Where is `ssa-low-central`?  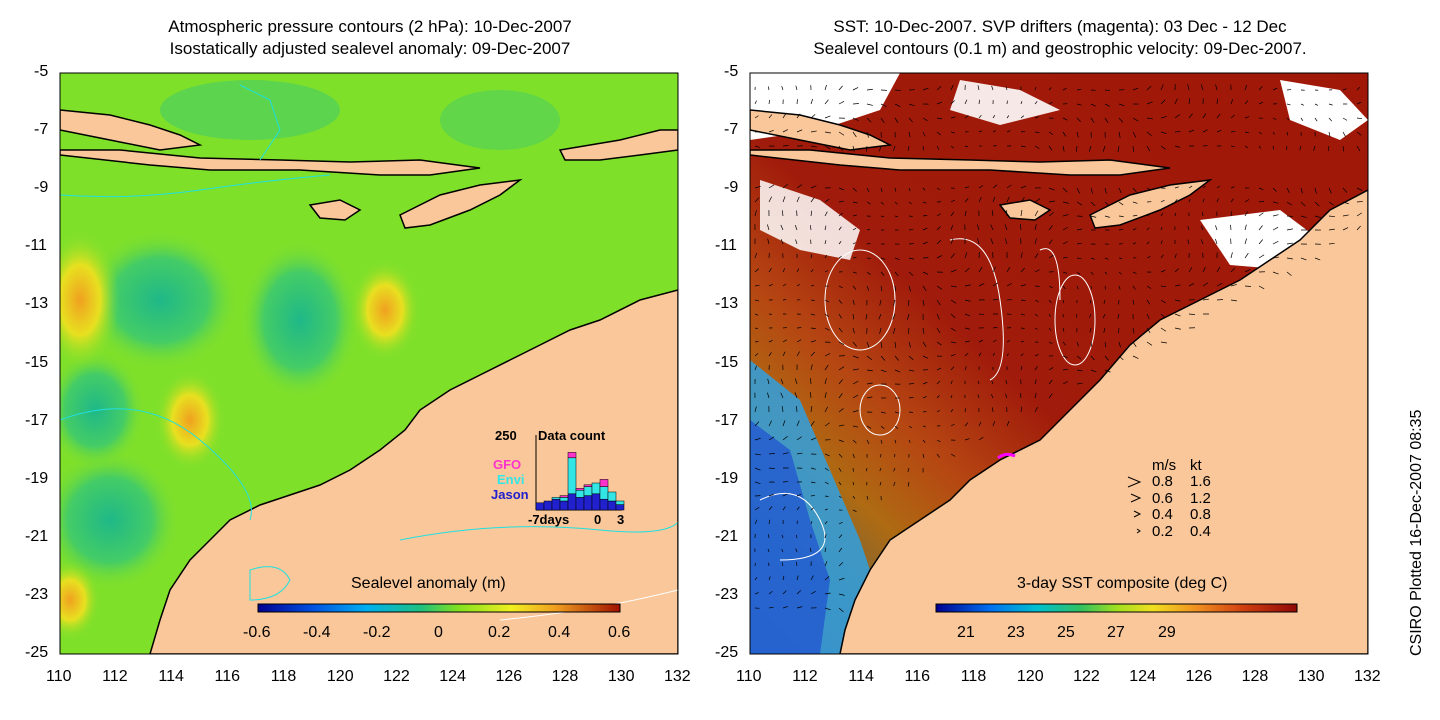 ssa-low-central is located at coordinates (300, 320).